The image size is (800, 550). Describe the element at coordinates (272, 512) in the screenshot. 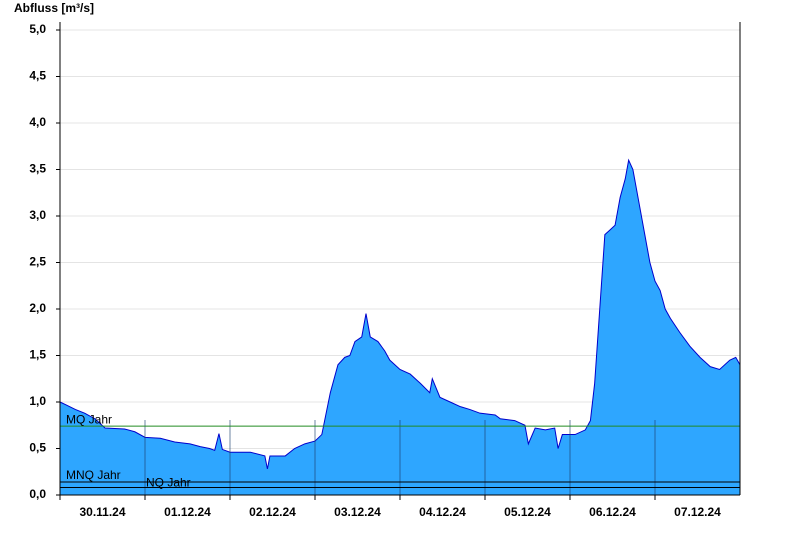

I see `x-tick-label: 02.12.24` at that location.